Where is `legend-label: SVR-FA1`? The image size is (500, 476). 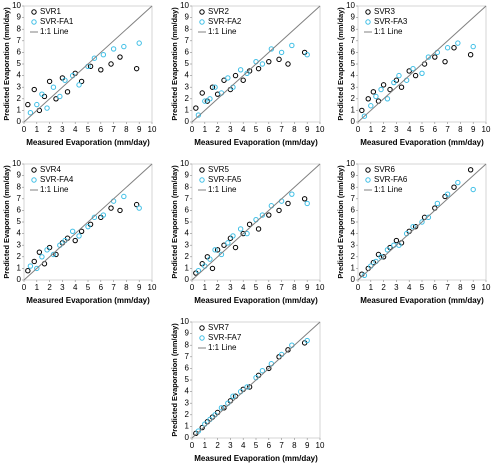 legend-label: SVR-FA1 is located at coordinates (57, 21).